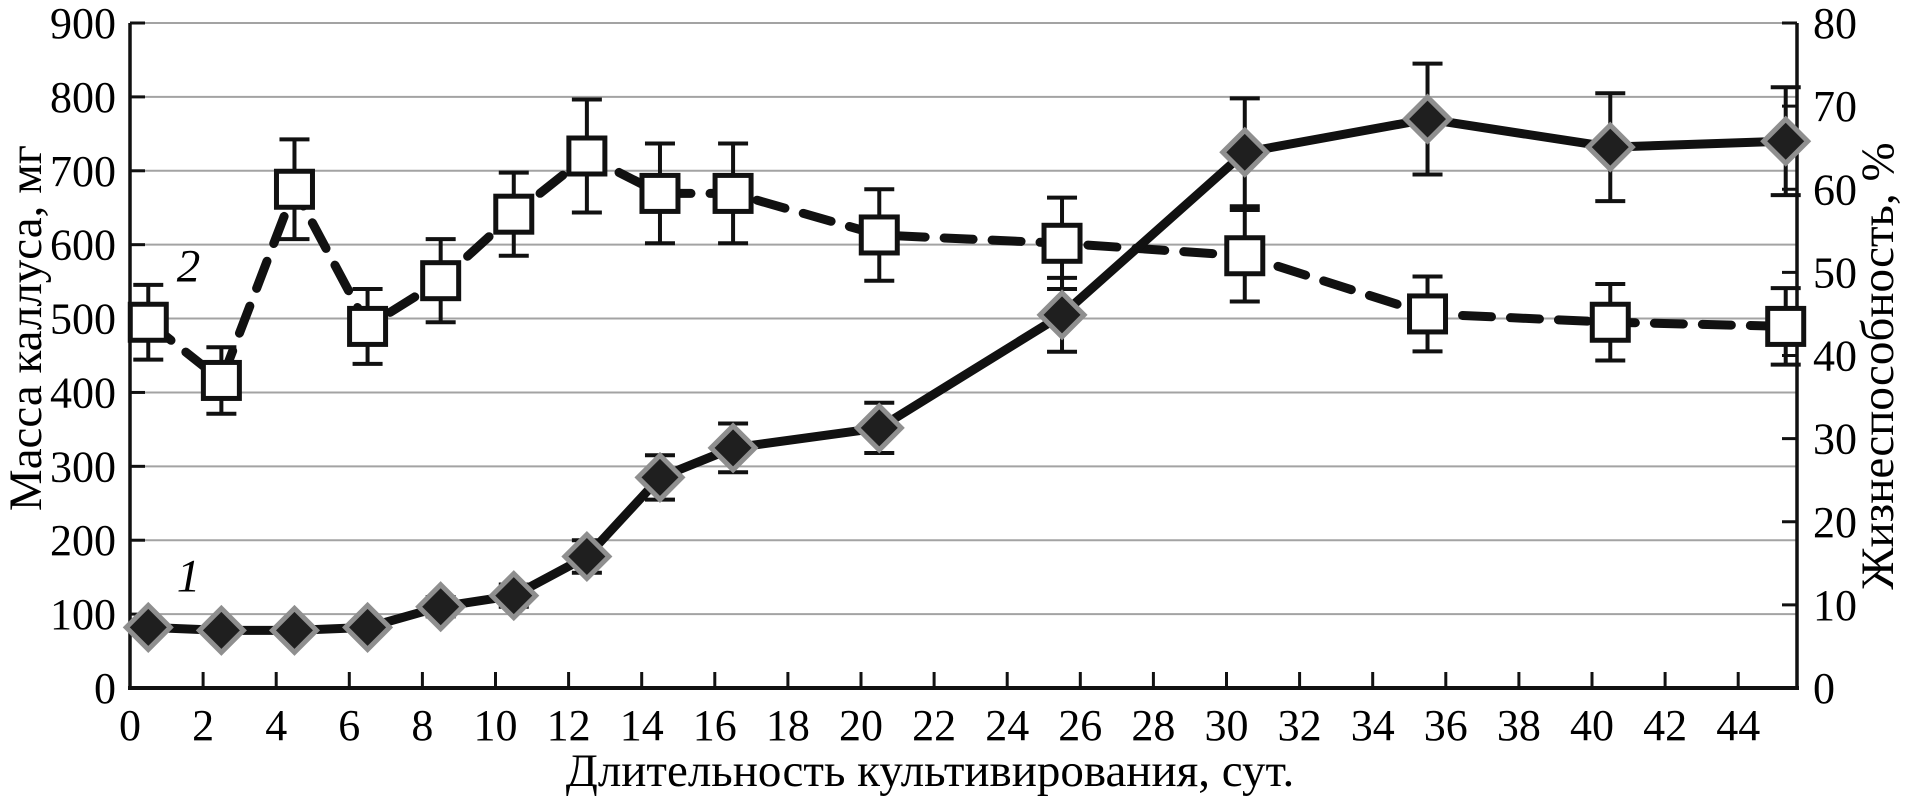 The image size is (1914, 802). I want to click on x-tick-label: 44, so click(1738, 725).